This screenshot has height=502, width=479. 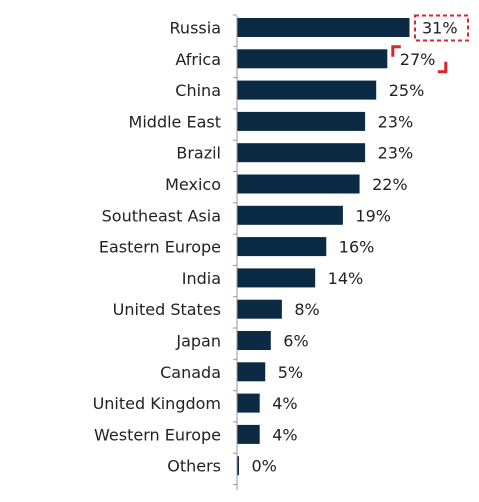 What do you see at coordinates (157, 403) in the screenshot?
I see `category-label-united-kingdom: United Kingdom` at bounding box center [157, 403].